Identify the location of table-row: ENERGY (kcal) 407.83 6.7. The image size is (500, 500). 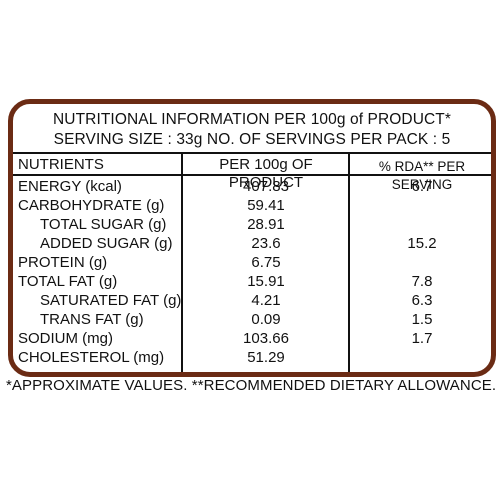
(252, 186).